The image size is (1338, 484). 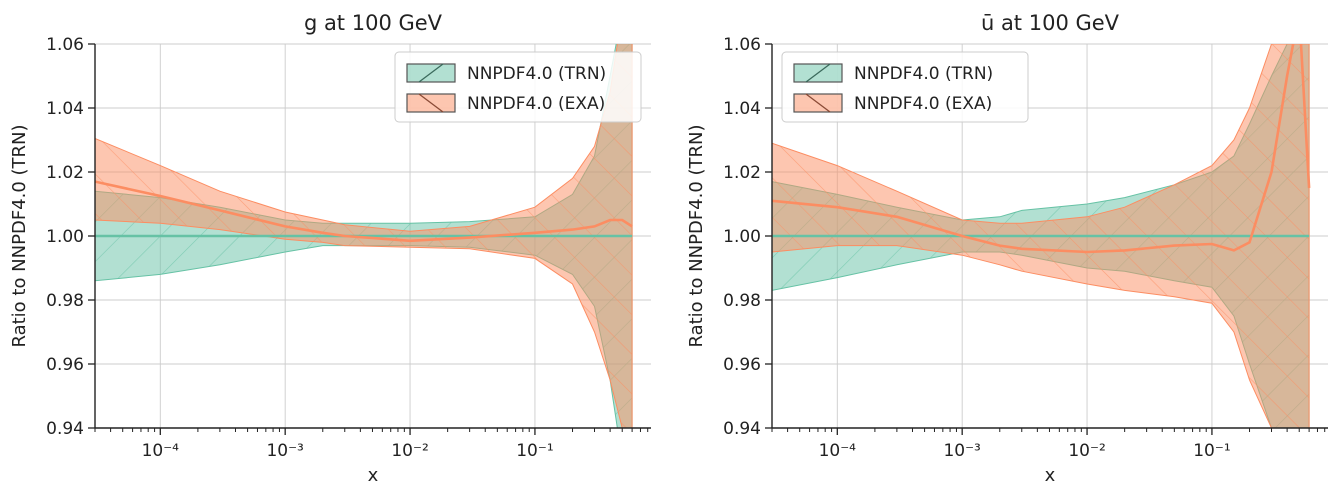 I want to click on central-line-exa, so click(x=364, y=211).